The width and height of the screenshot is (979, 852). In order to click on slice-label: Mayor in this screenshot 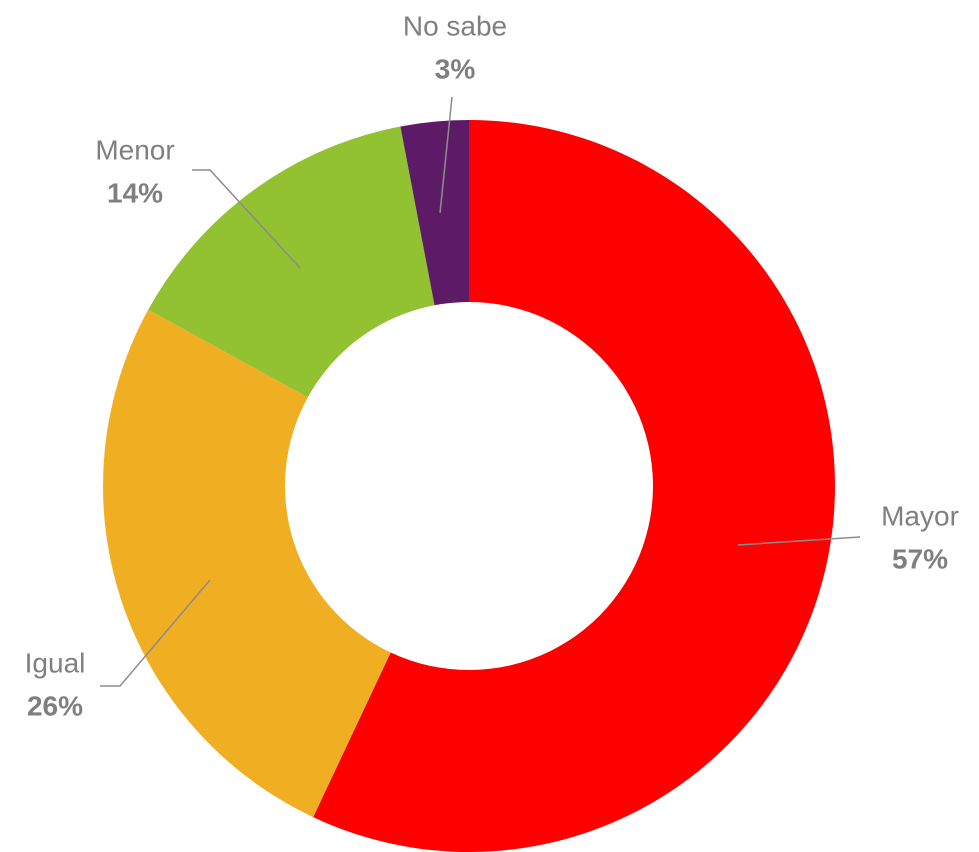, I will do `click(920, 515)`.